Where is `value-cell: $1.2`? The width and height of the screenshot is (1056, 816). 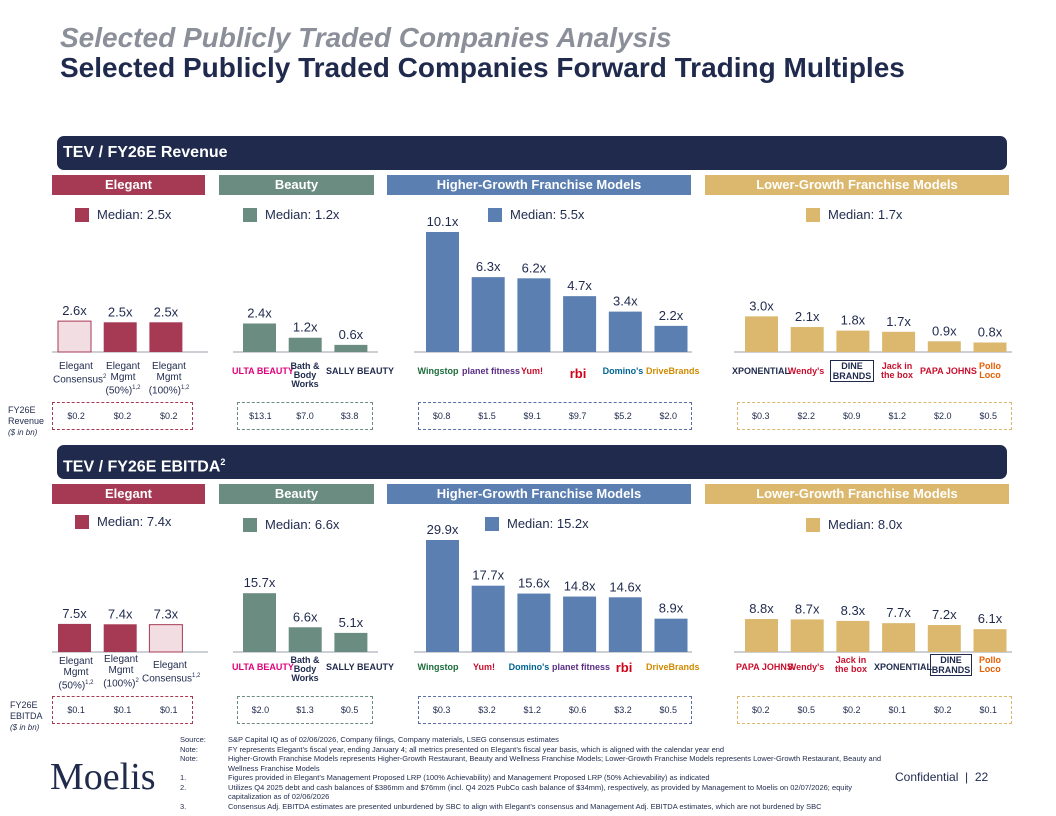
value-cell: $1.2 is located at coordinates (532, 710).